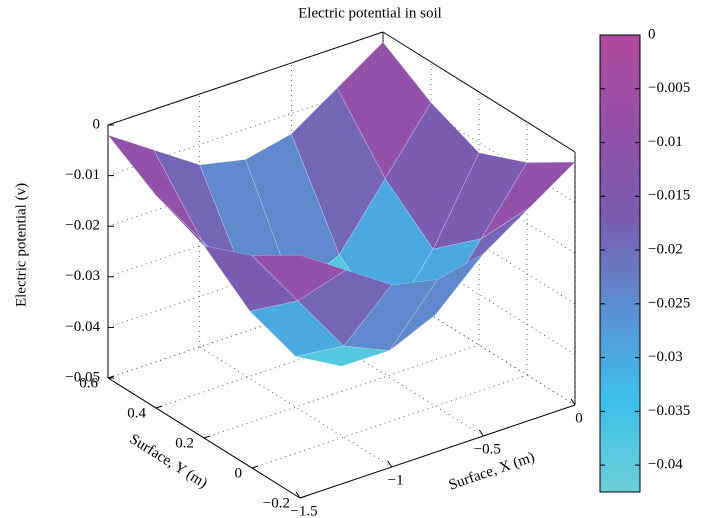  Describe the element at coordinates (82, 175) in the screenshot. I see `z-tick-label: −0.01` at that location.